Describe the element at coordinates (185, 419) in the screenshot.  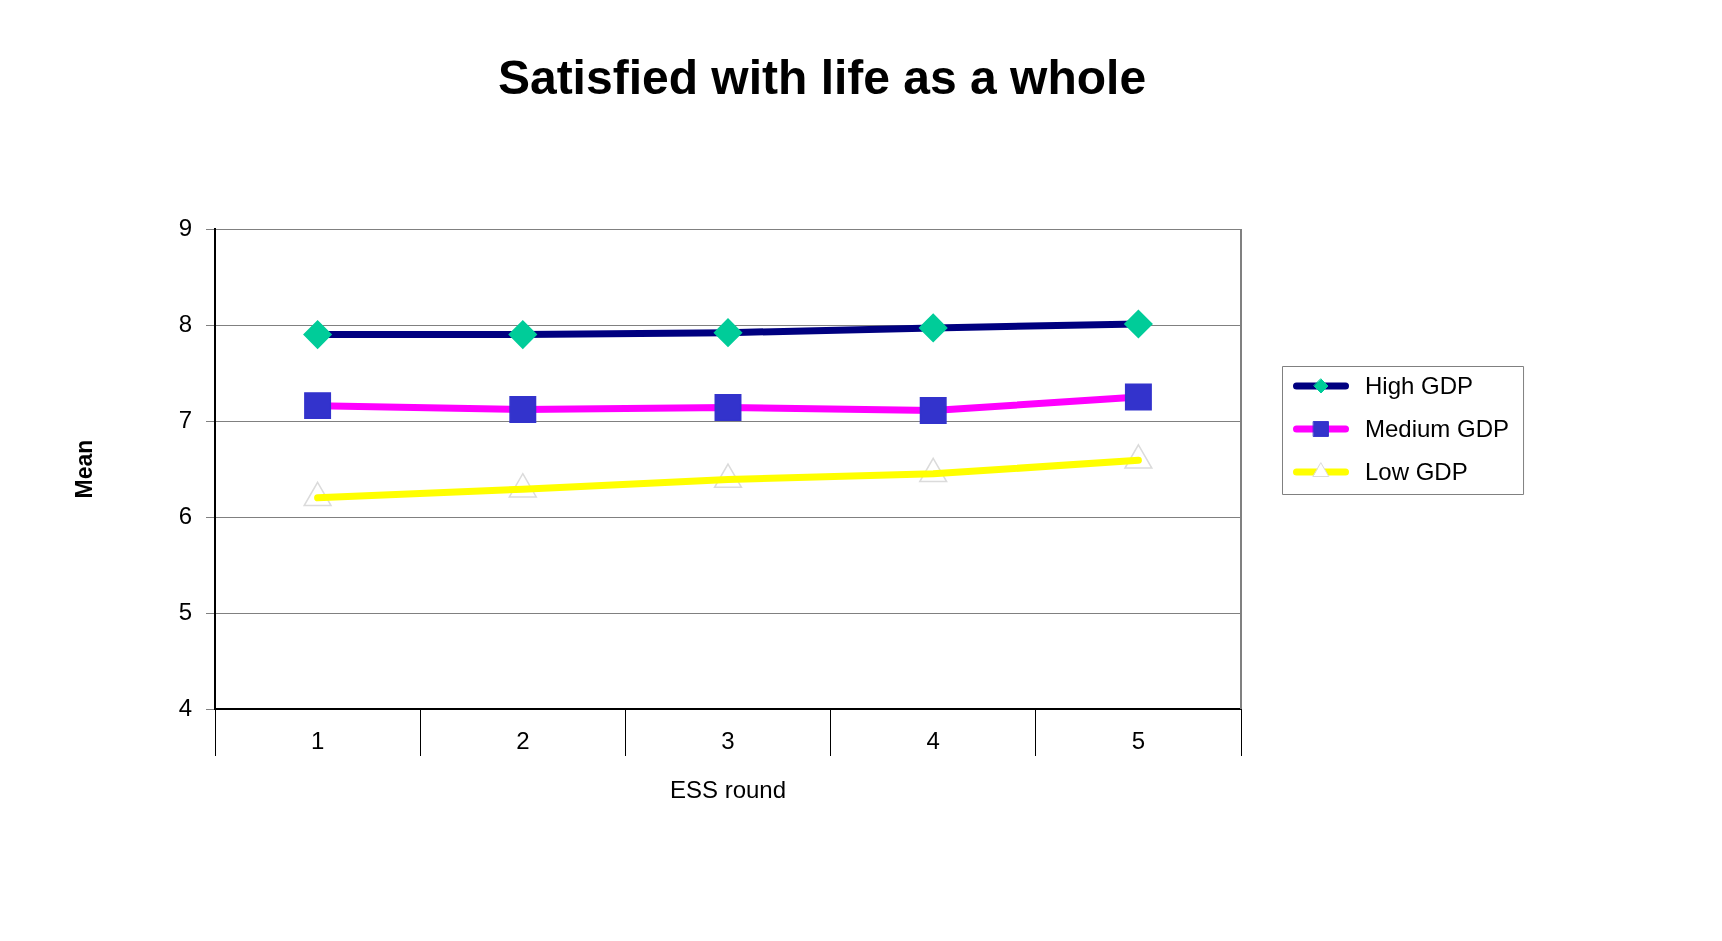
I see `y-tick-label: 7` at that location.